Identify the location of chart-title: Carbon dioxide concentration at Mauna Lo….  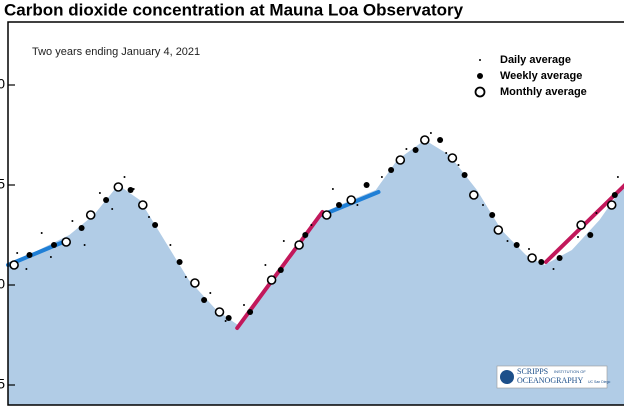
(234, 9).